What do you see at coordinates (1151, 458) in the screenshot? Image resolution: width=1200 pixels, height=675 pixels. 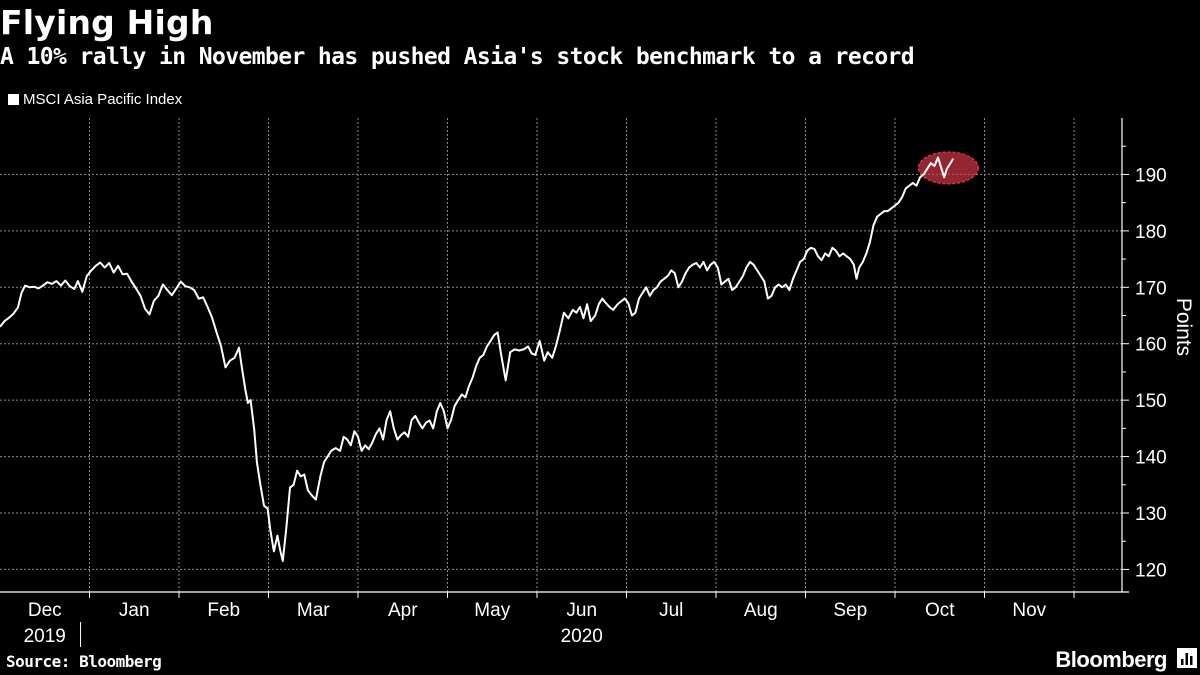 I see `y-tick-label: 140` at bounding box center [1151, 458].